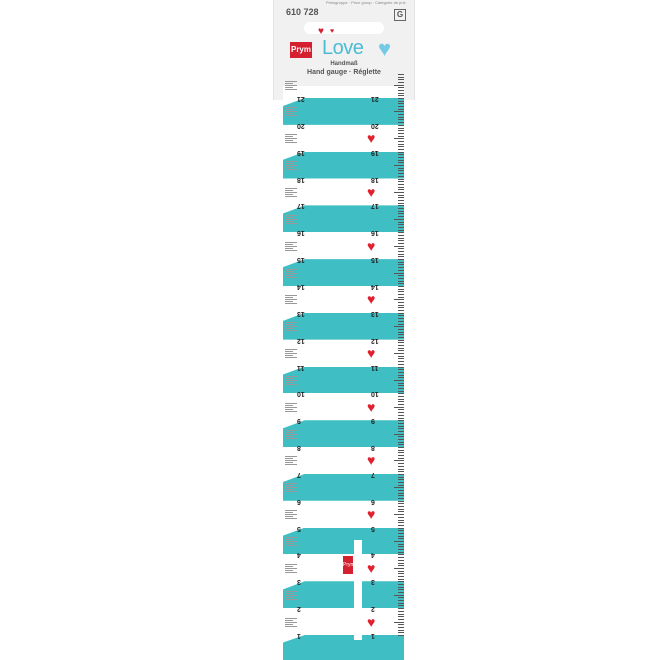 The image size is (660, 660). I want to click on scale-number-left: 1, so click(299, 635).